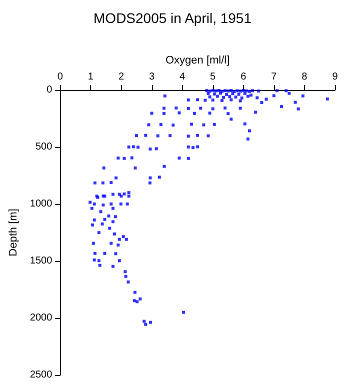 This screenshot has width=345, height=384. What do you see at coordinates (151, 77) in the screenshot?
I see `x-tick-label: 3` at bounding box center [151, 77].